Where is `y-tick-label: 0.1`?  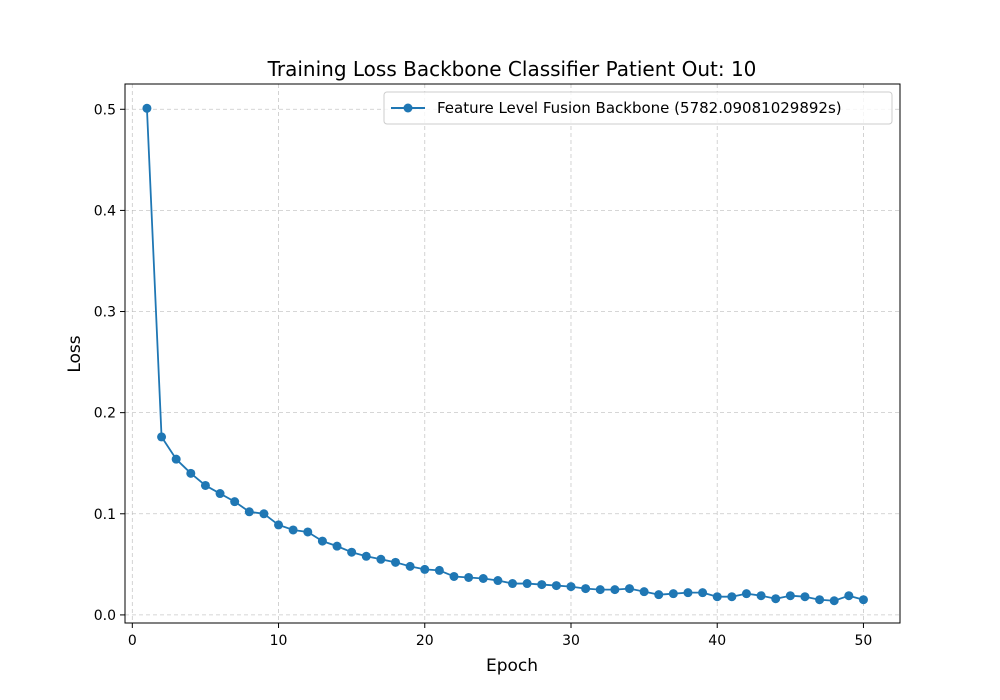 y-tick-label: 0.1 is located at coordinates (105, 515).